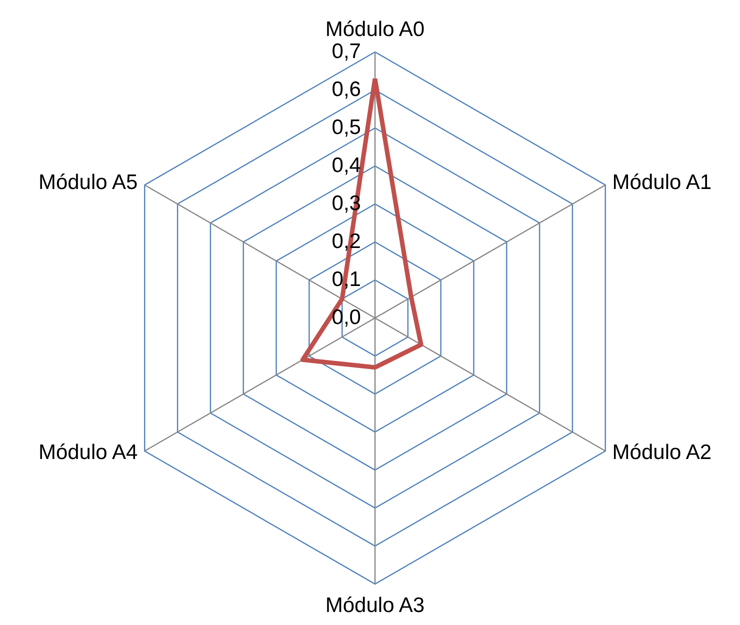  I want to click on spoke-label: Módulo A3, so click(375, 605).